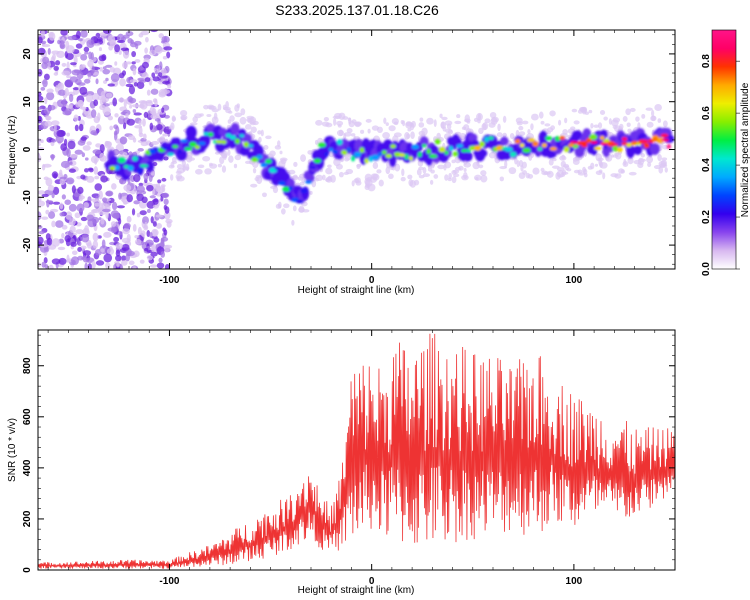 This screenshot has height=600, width=750. Describe the element at coordinates (720, 165) in the screenshot. I see `colorbar-ticks: 0.0 0.2 0.4 0.6 0.8` at that location.